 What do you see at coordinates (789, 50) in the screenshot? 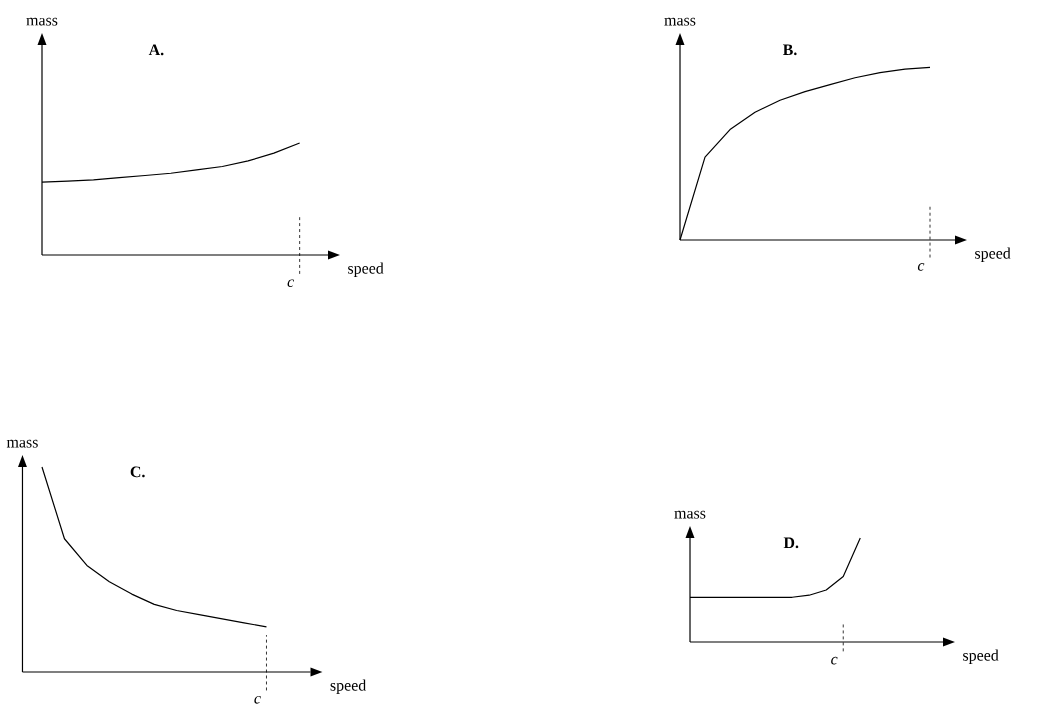
I see `chart-title: B.` at bounding box center [789, 50].